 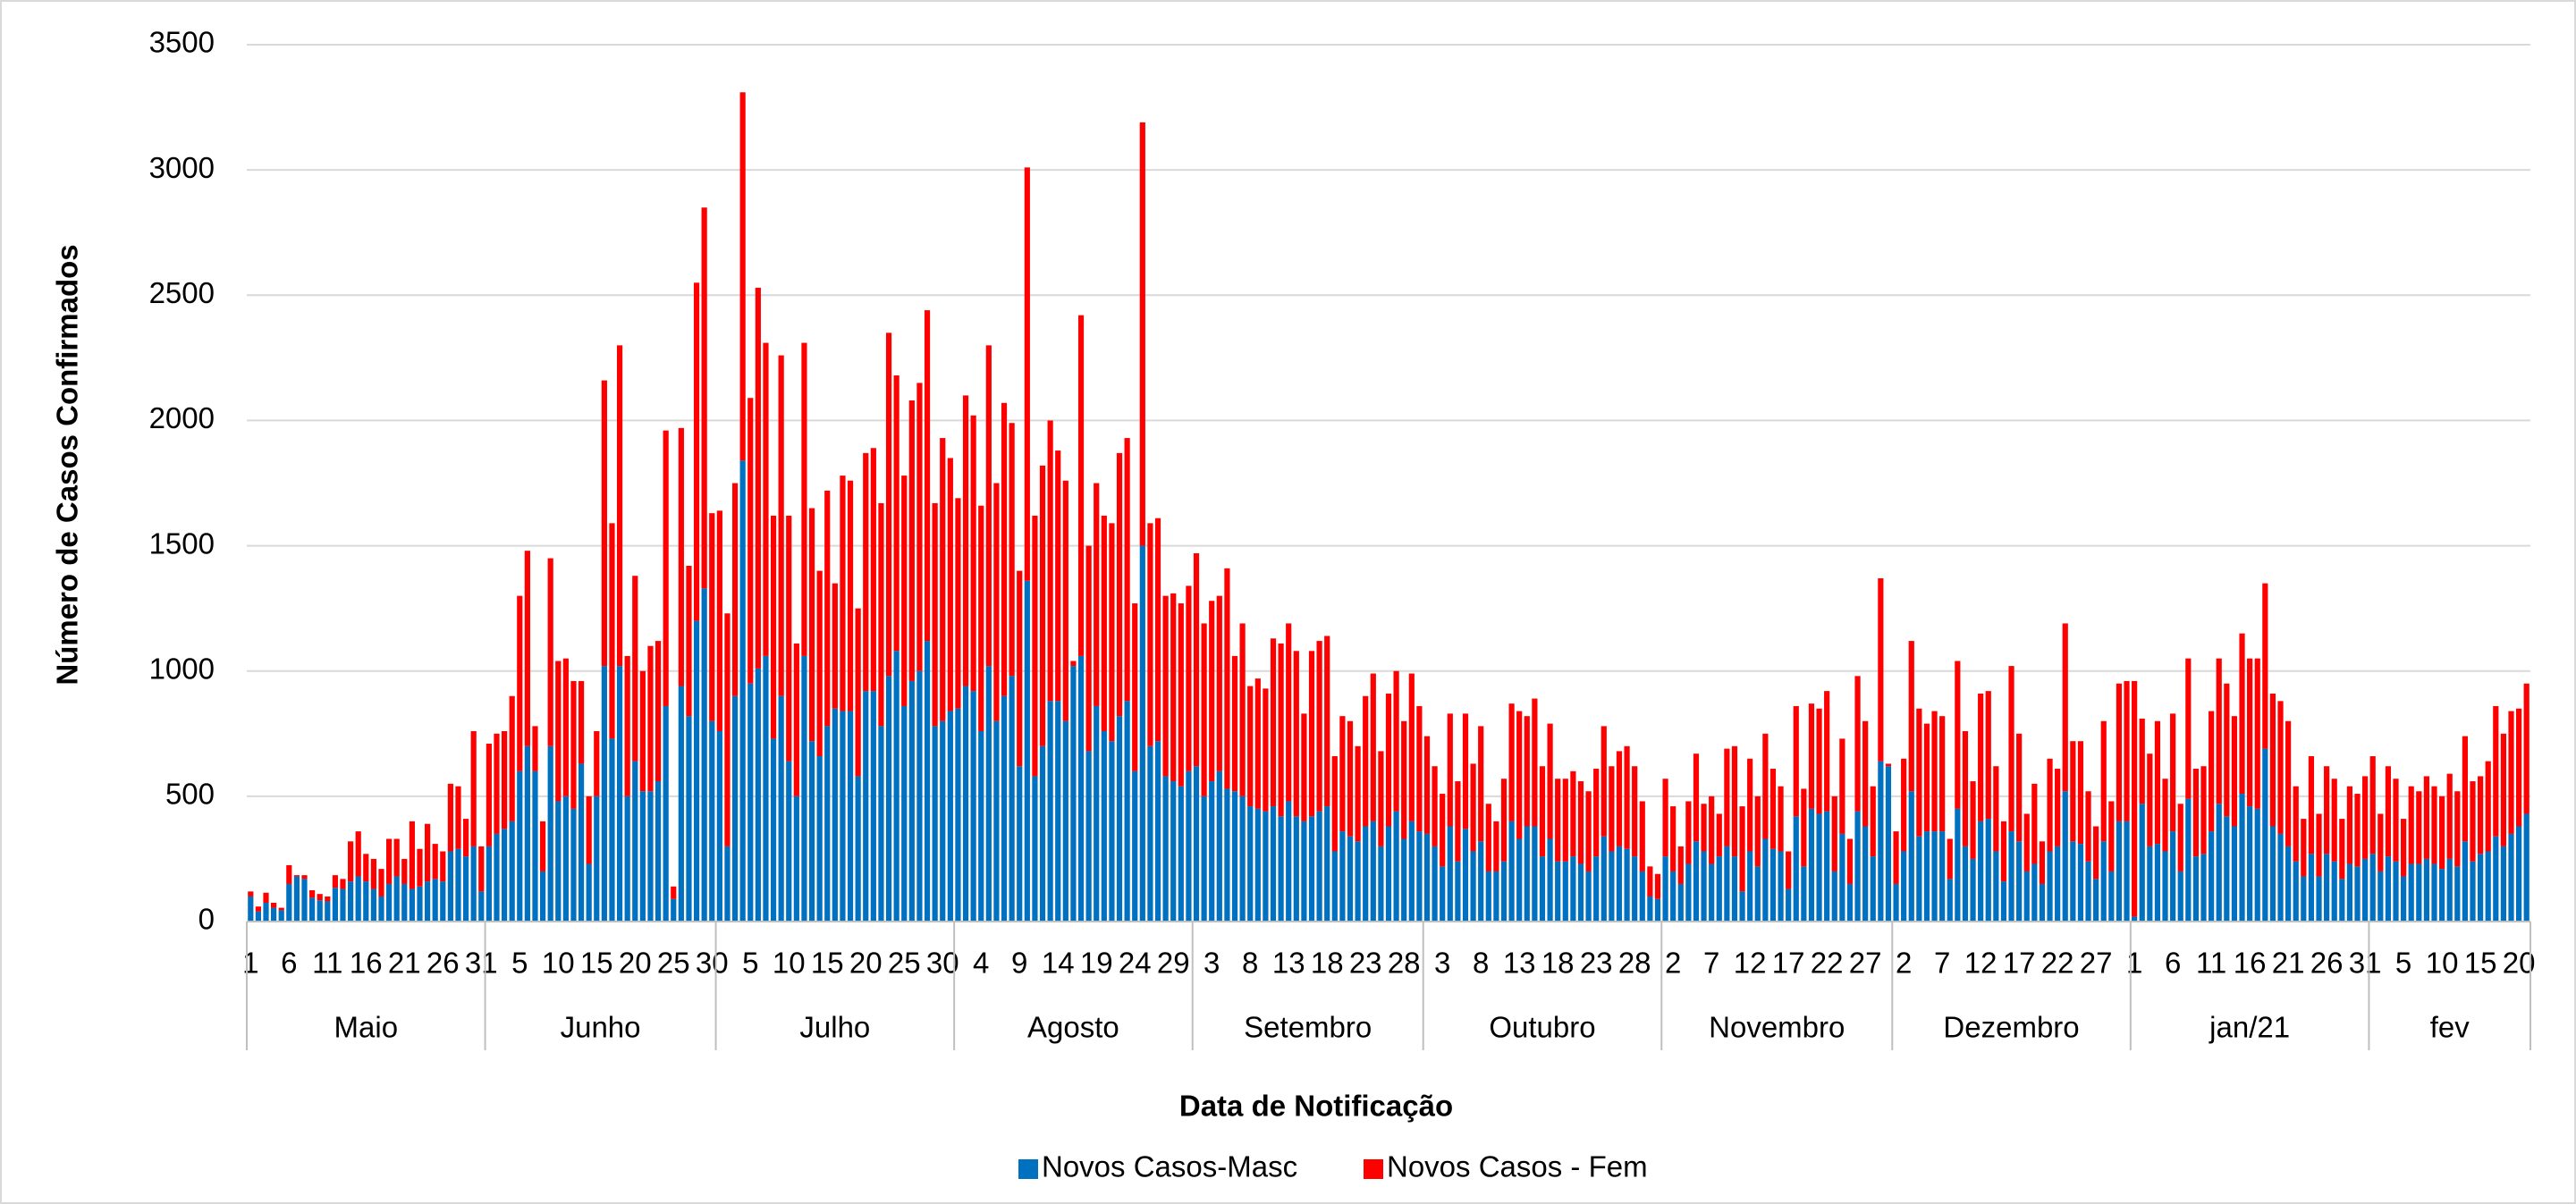 What do you see at coordinates (2096, 964) in the screenshot?
I see `x-tick-label: 27` at bounding box center [2096, 964].